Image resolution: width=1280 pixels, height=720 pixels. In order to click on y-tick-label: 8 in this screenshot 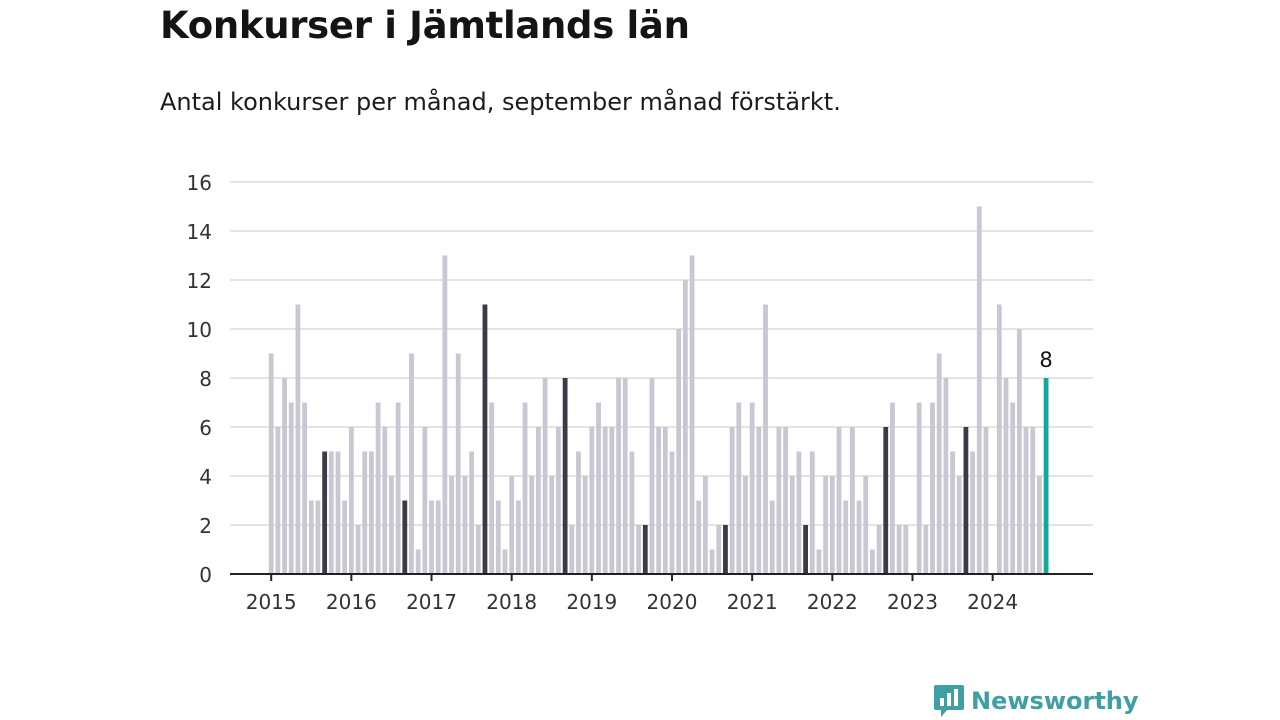, I will do `click(205, 379)`.